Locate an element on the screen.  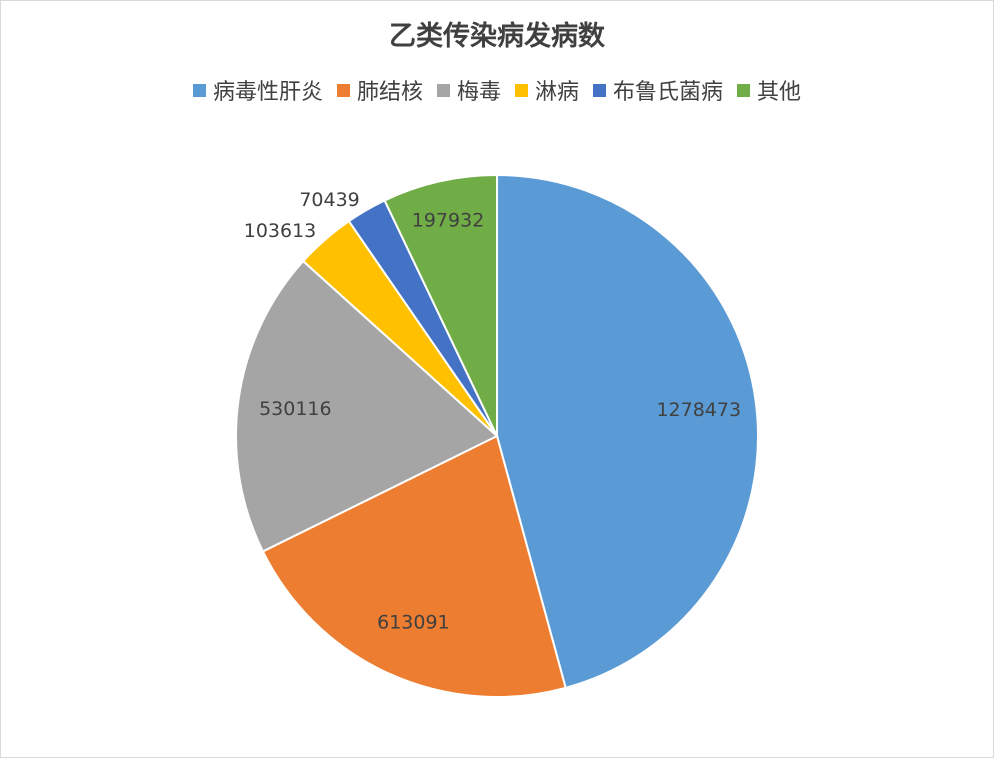
data-label: 70439 is located at coordinates (329, 200).